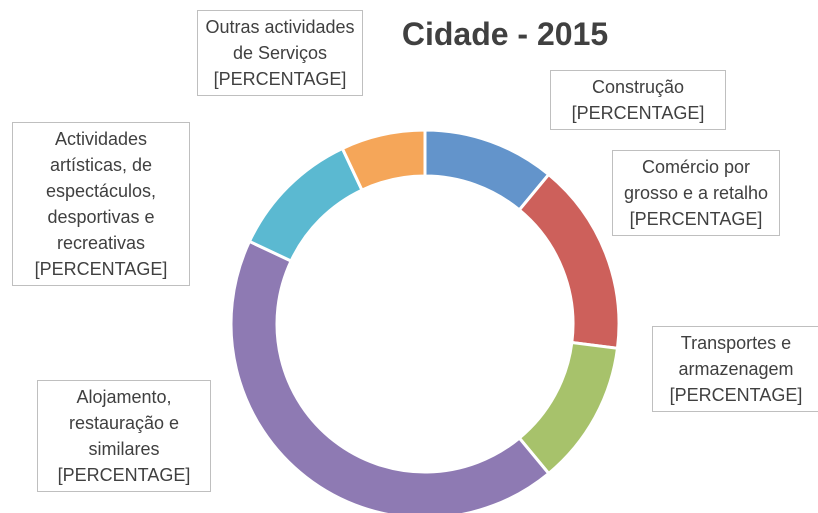 The width and height of the screenshot is (818, 513). What do you see at coordinates (638, 87) in the screenshot?
I see `category-label: Construção` at bounding box center [638, 87].